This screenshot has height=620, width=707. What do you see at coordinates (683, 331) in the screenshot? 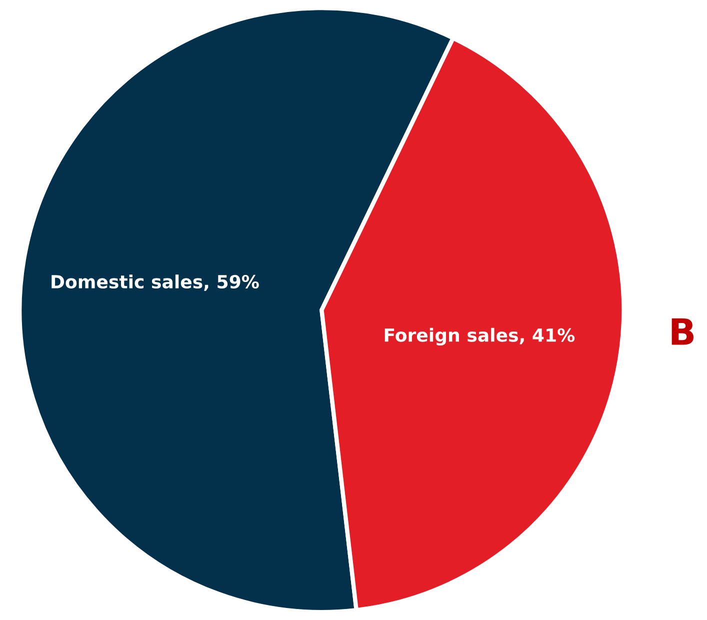
I see `text: B` at bounding box center [683, 331].